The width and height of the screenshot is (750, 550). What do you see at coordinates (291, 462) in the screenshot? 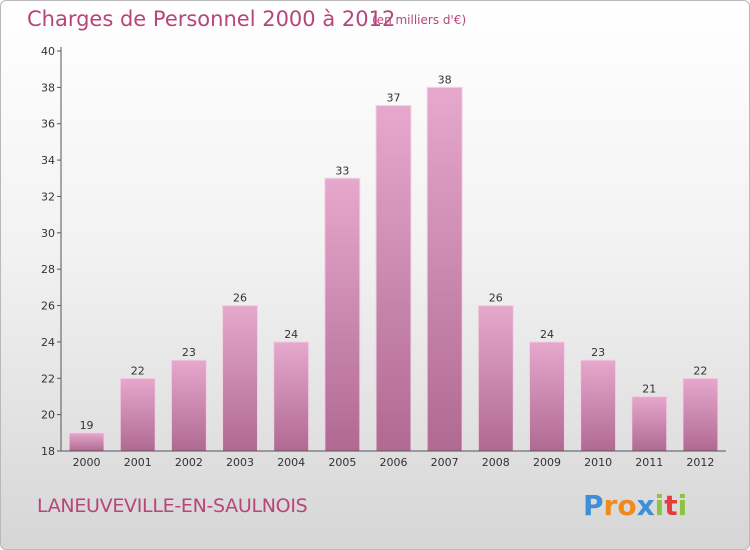
I see `x-tick-label-2004: 2004` at bounding box center [291, 462].